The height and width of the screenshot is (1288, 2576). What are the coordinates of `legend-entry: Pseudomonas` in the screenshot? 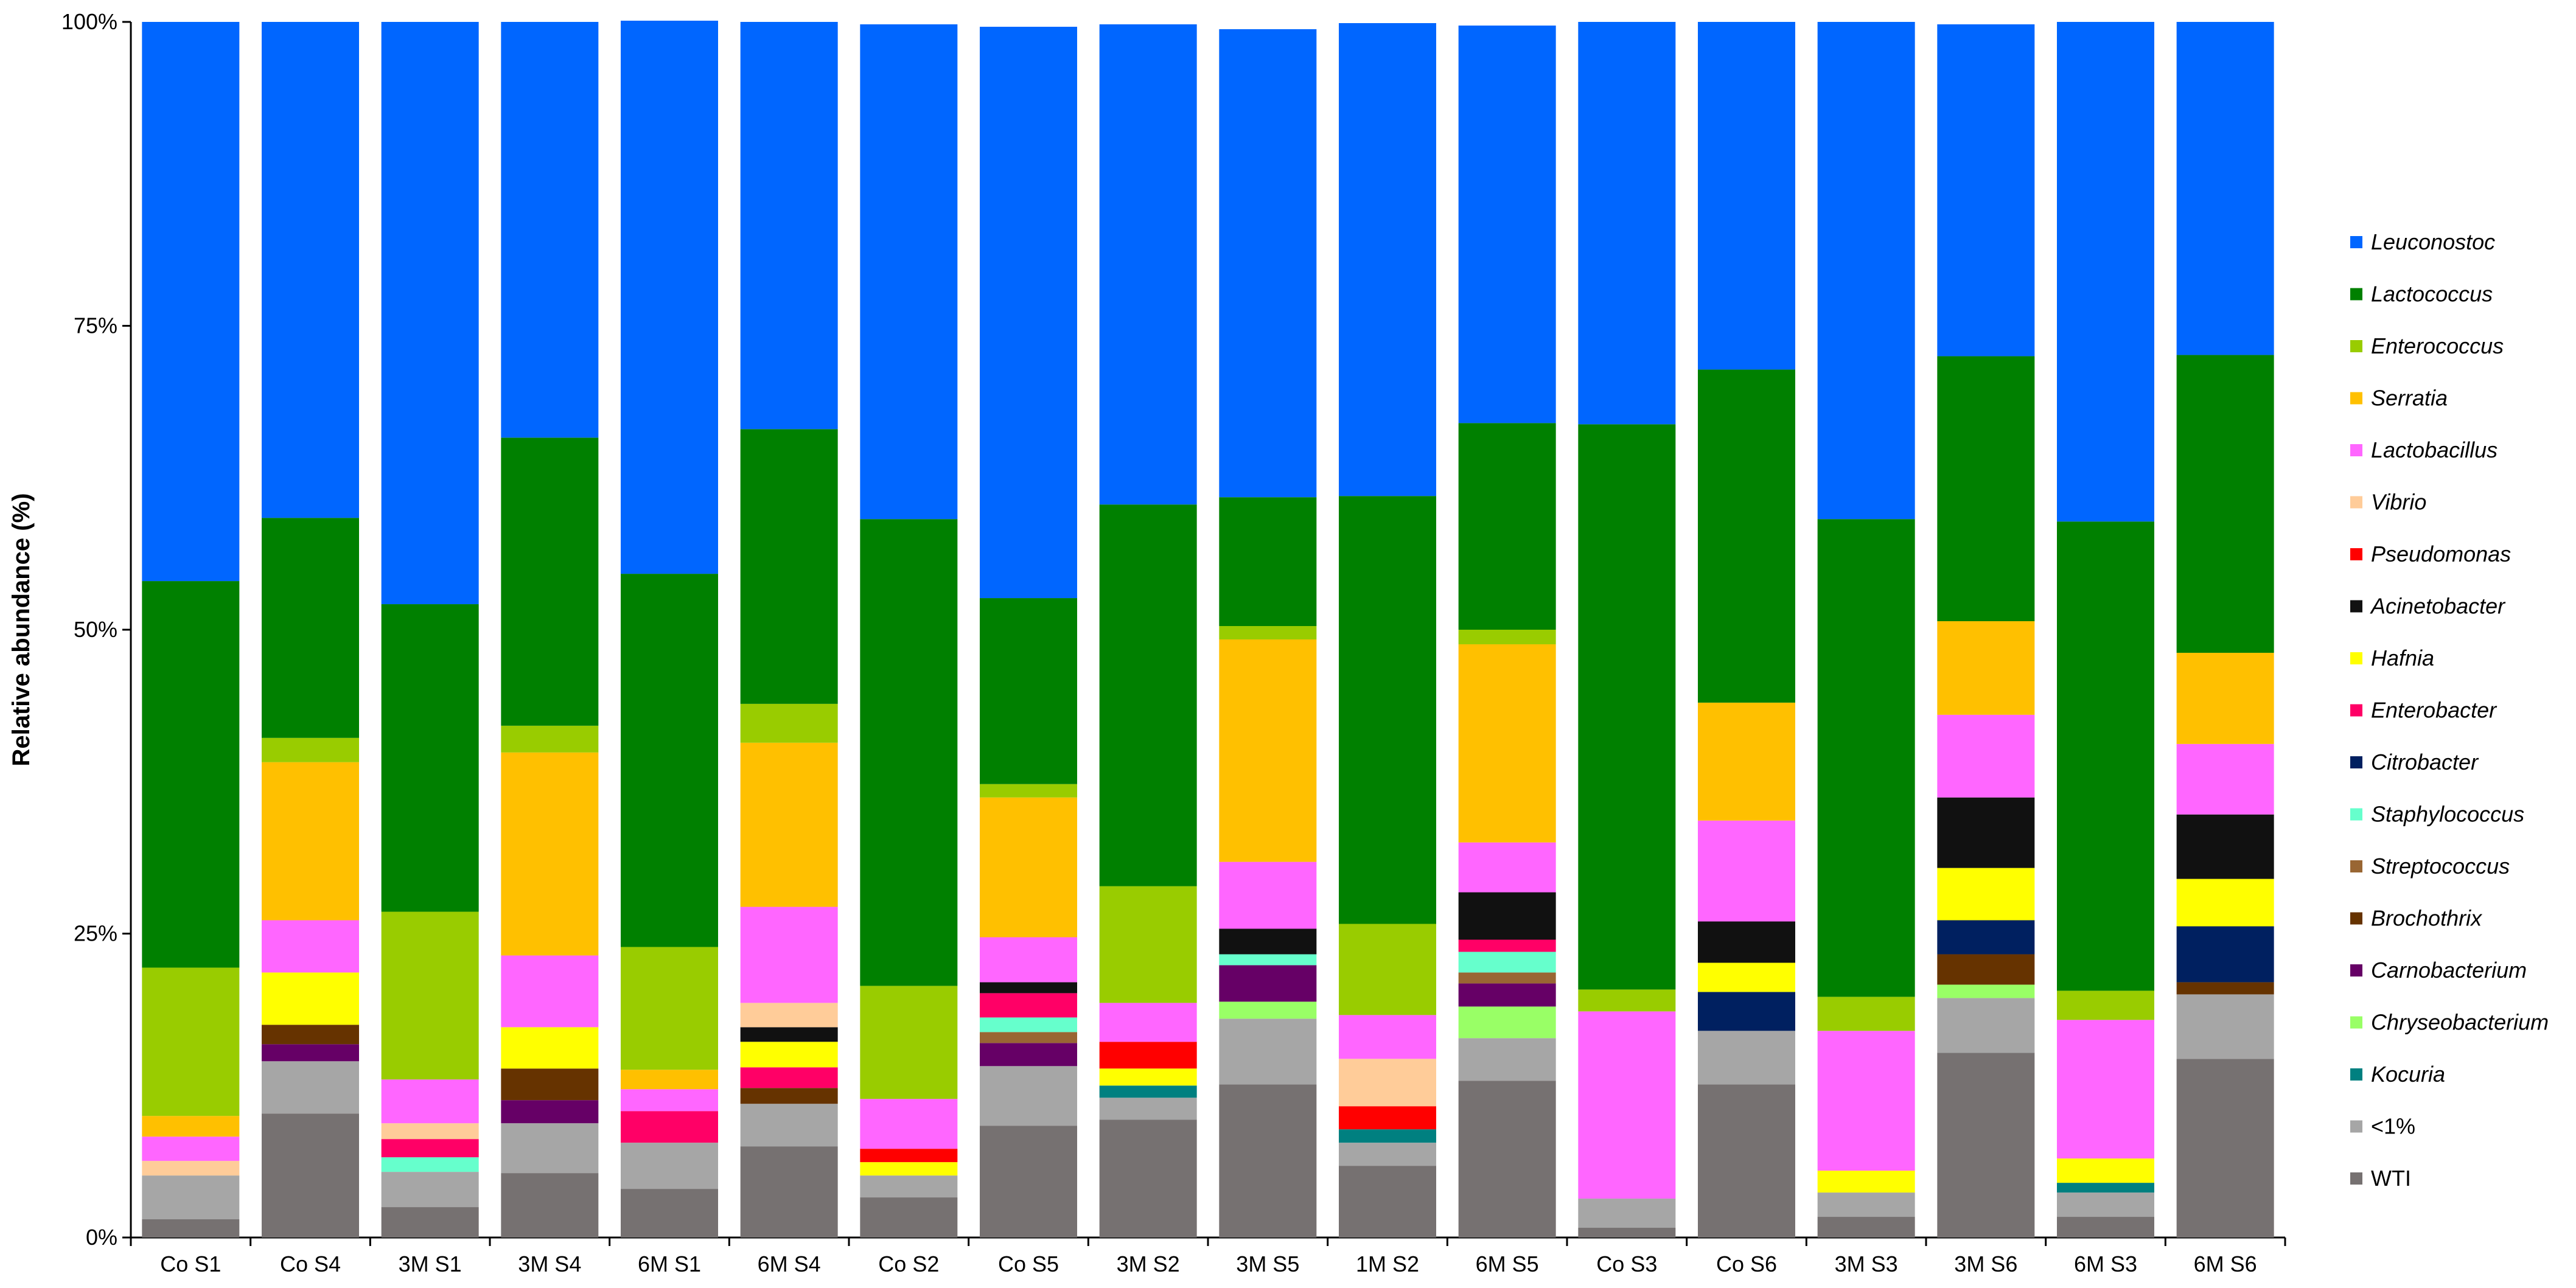 It's located at (2430, 553).